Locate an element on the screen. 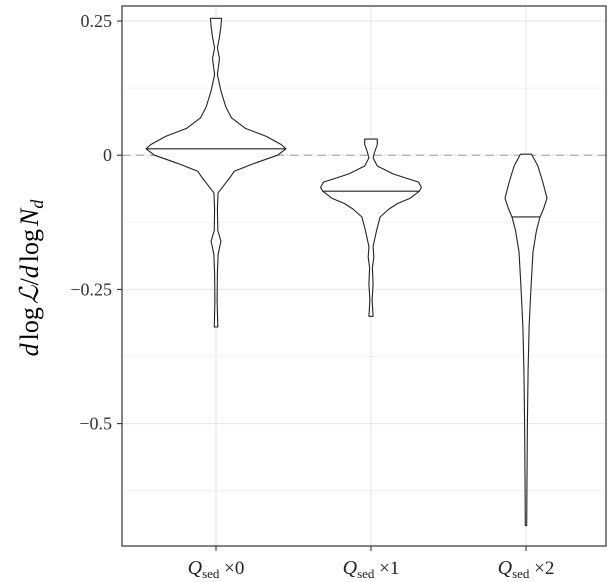 This screenshot has height=582, width=609. y-axis-label: dlogℒ/dlogNd is located at coordinates (31, 278).